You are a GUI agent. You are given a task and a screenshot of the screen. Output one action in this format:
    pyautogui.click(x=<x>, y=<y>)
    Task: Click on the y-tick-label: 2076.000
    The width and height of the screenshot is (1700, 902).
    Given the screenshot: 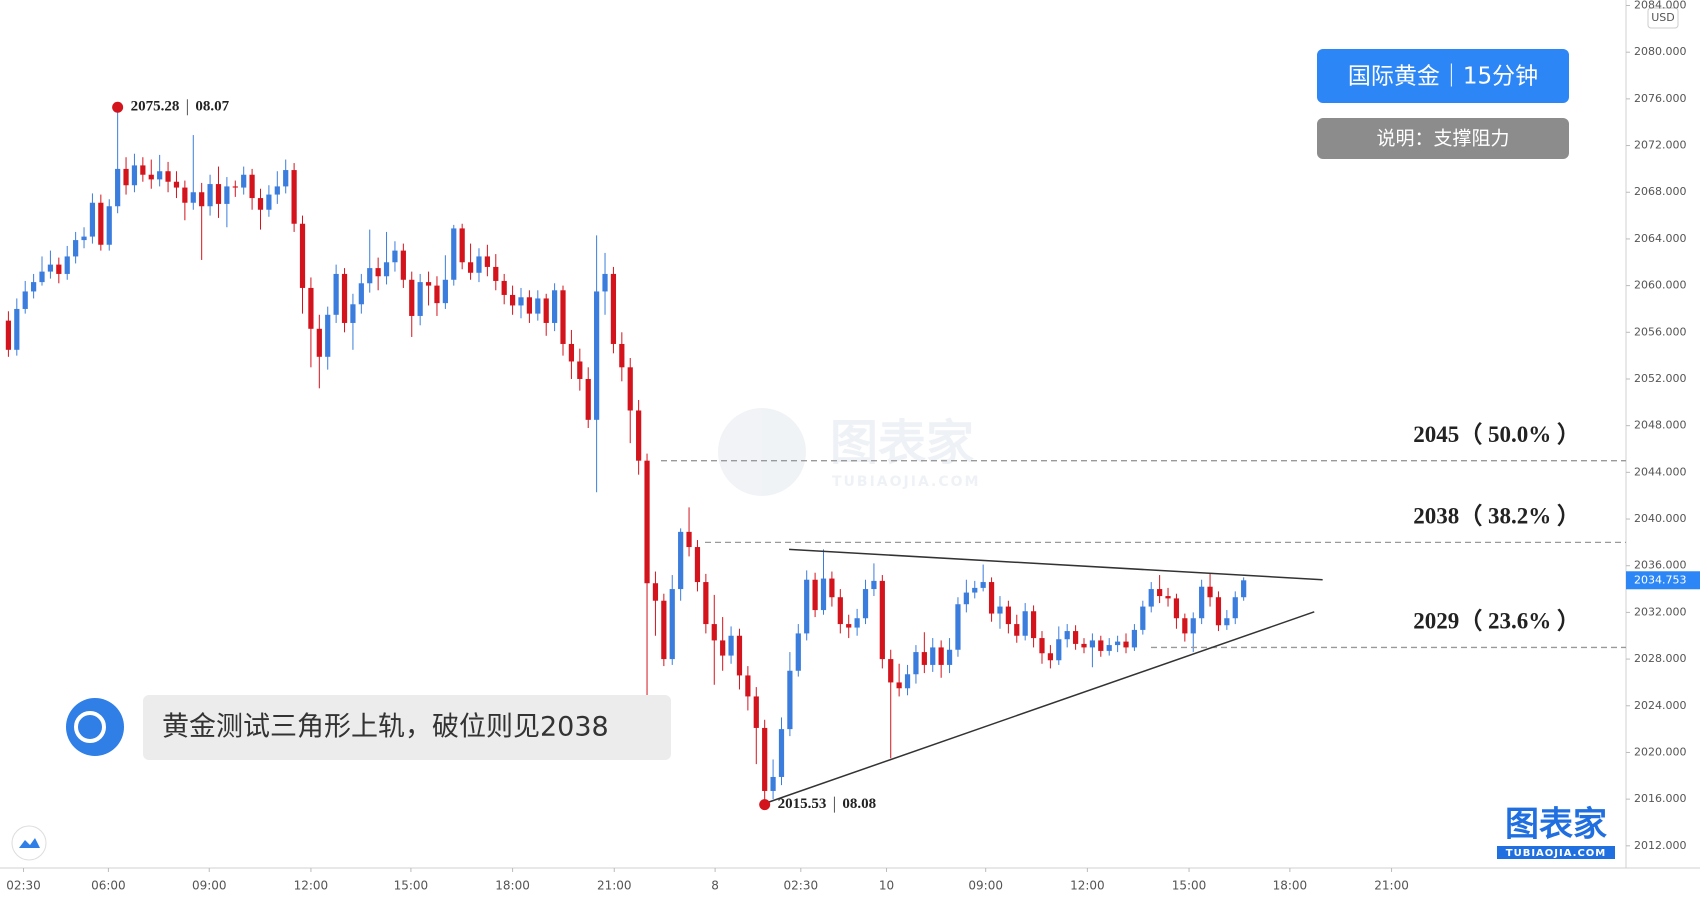 What is the action you would take?
    pyautogui.click(x=1660, y=98)
    